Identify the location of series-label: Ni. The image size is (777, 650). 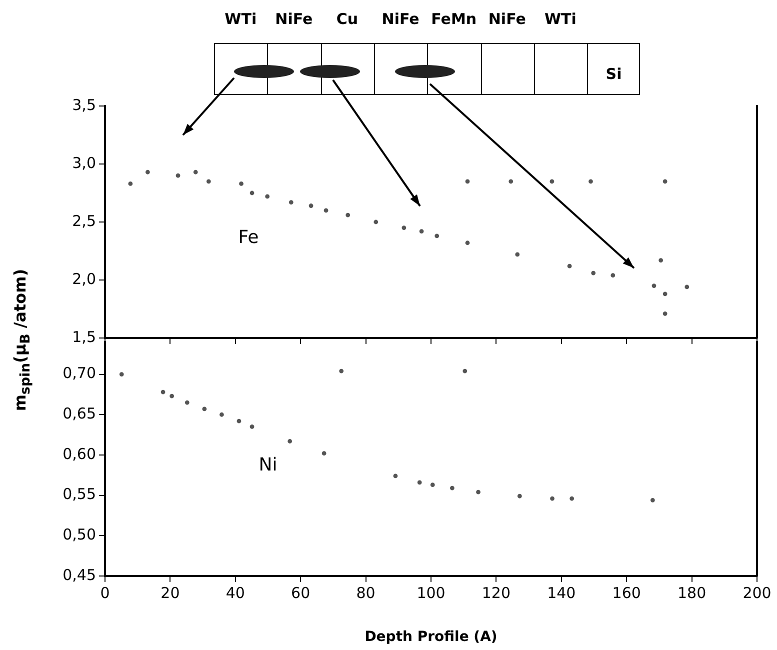
(268, 465).